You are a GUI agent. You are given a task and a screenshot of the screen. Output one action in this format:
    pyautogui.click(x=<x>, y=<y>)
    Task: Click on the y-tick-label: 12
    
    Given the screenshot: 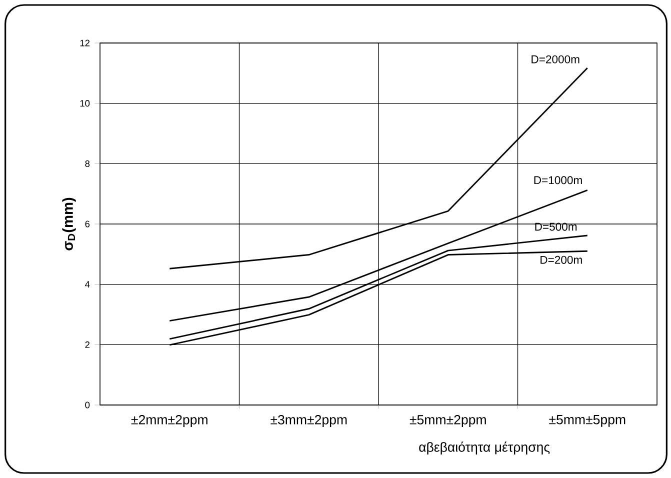 What is the action you would take?
    pyautogui.click(x=85, y=43)
    